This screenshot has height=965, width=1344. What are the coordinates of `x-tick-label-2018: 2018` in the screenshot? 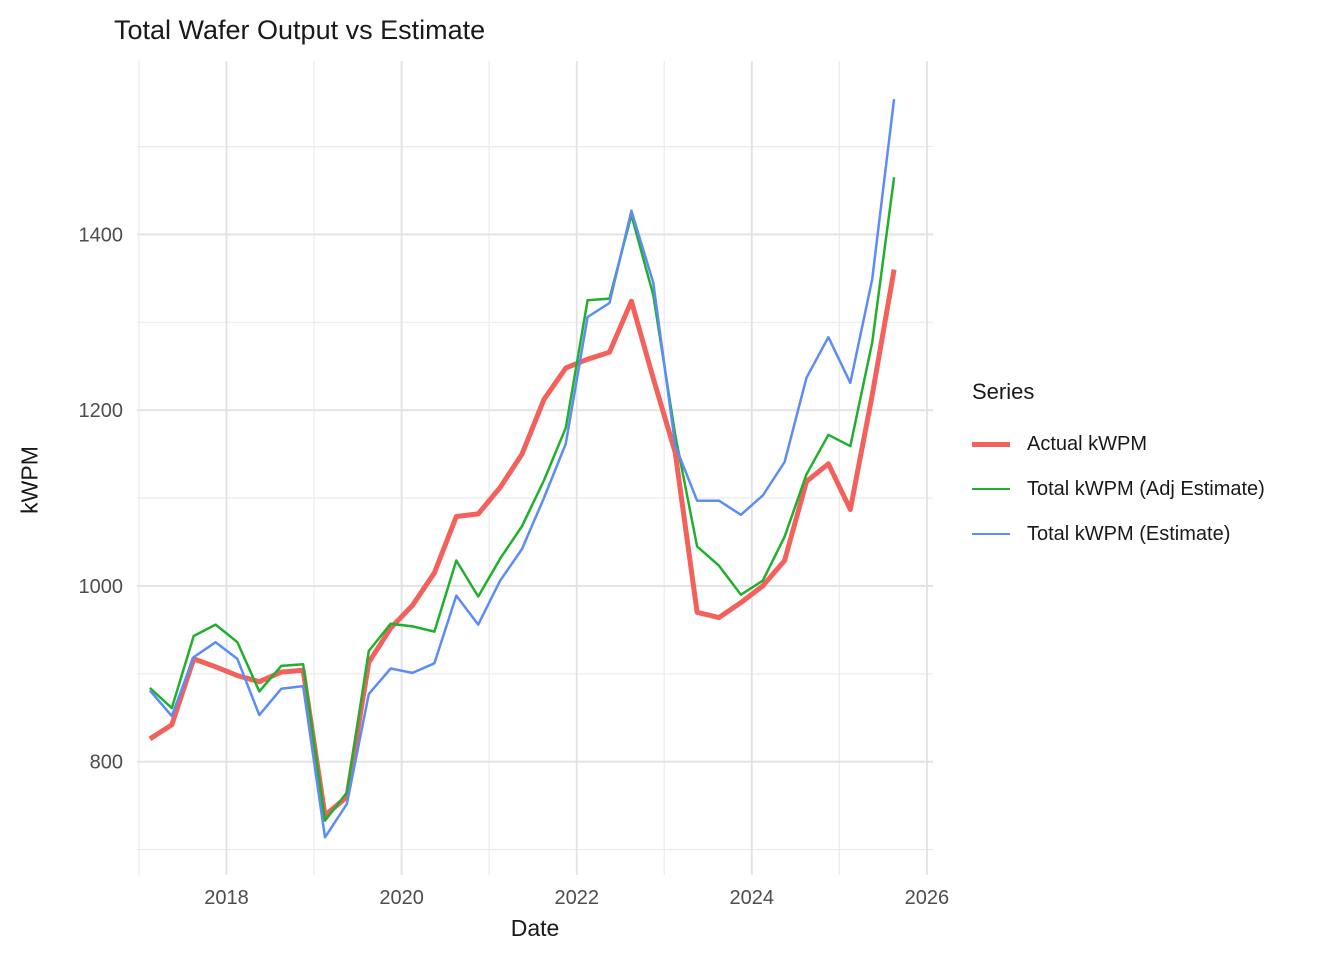 It's located at (226, 898).